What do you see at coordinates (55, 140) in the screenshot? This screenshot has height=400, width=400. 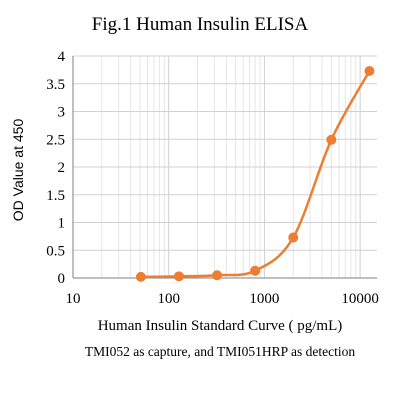 I see `y-tick-label: 2.5` at bounding box center [55, 140].